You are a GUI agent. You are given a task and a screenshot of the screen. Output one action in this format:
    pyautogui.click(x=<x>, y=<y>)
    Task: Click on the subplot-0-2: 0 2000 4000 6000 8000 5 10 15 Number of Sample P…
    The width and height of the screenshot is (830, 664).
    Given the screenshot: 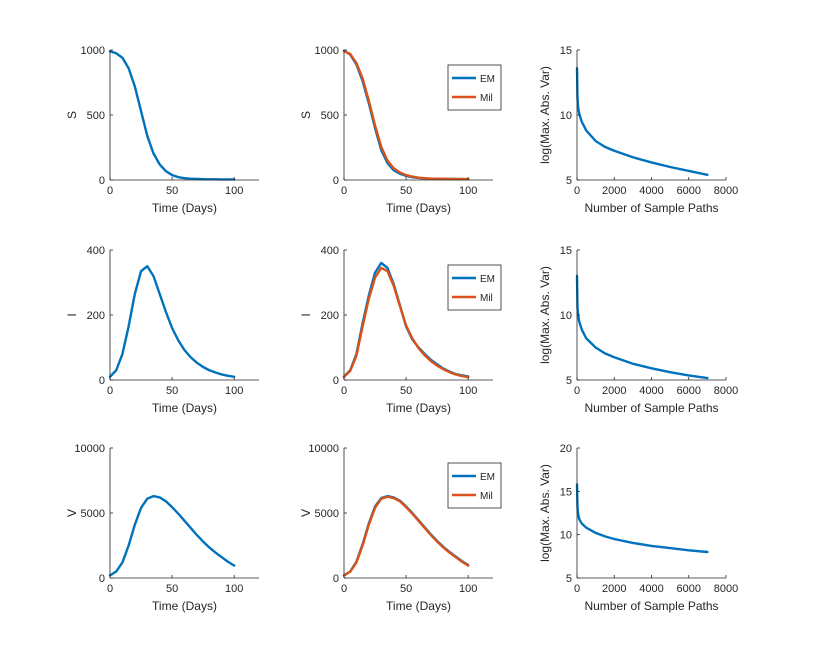 What is the action you would take?
    pyautogui.click(x=638, y=130)
    